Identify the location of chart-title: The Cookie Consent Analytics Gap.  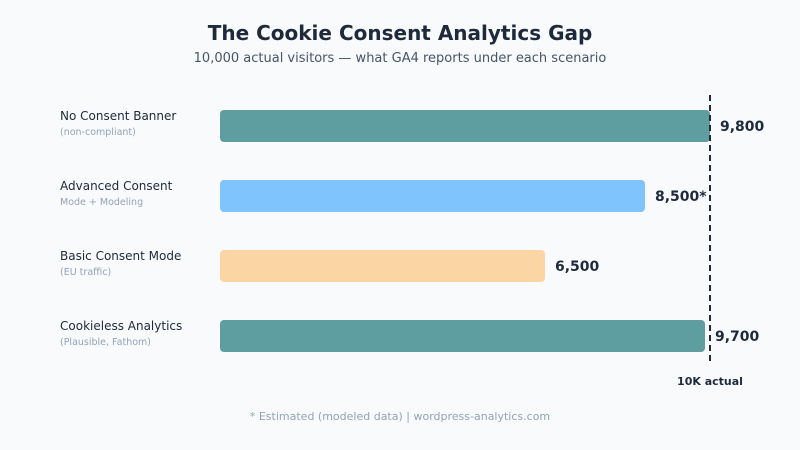
(400, 33).